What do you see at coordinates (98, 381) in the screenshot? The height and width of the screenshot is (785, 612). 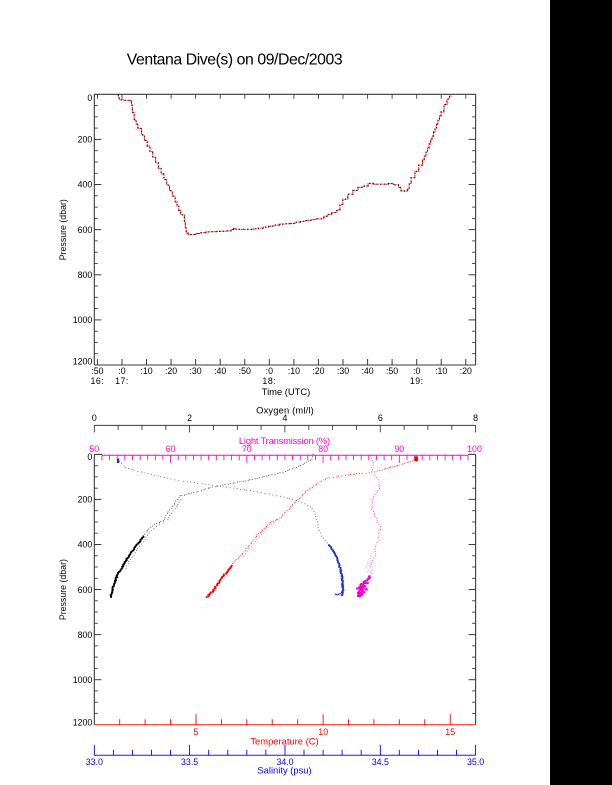 I see `svg-text: 16:` at bounding box center [98, 381].